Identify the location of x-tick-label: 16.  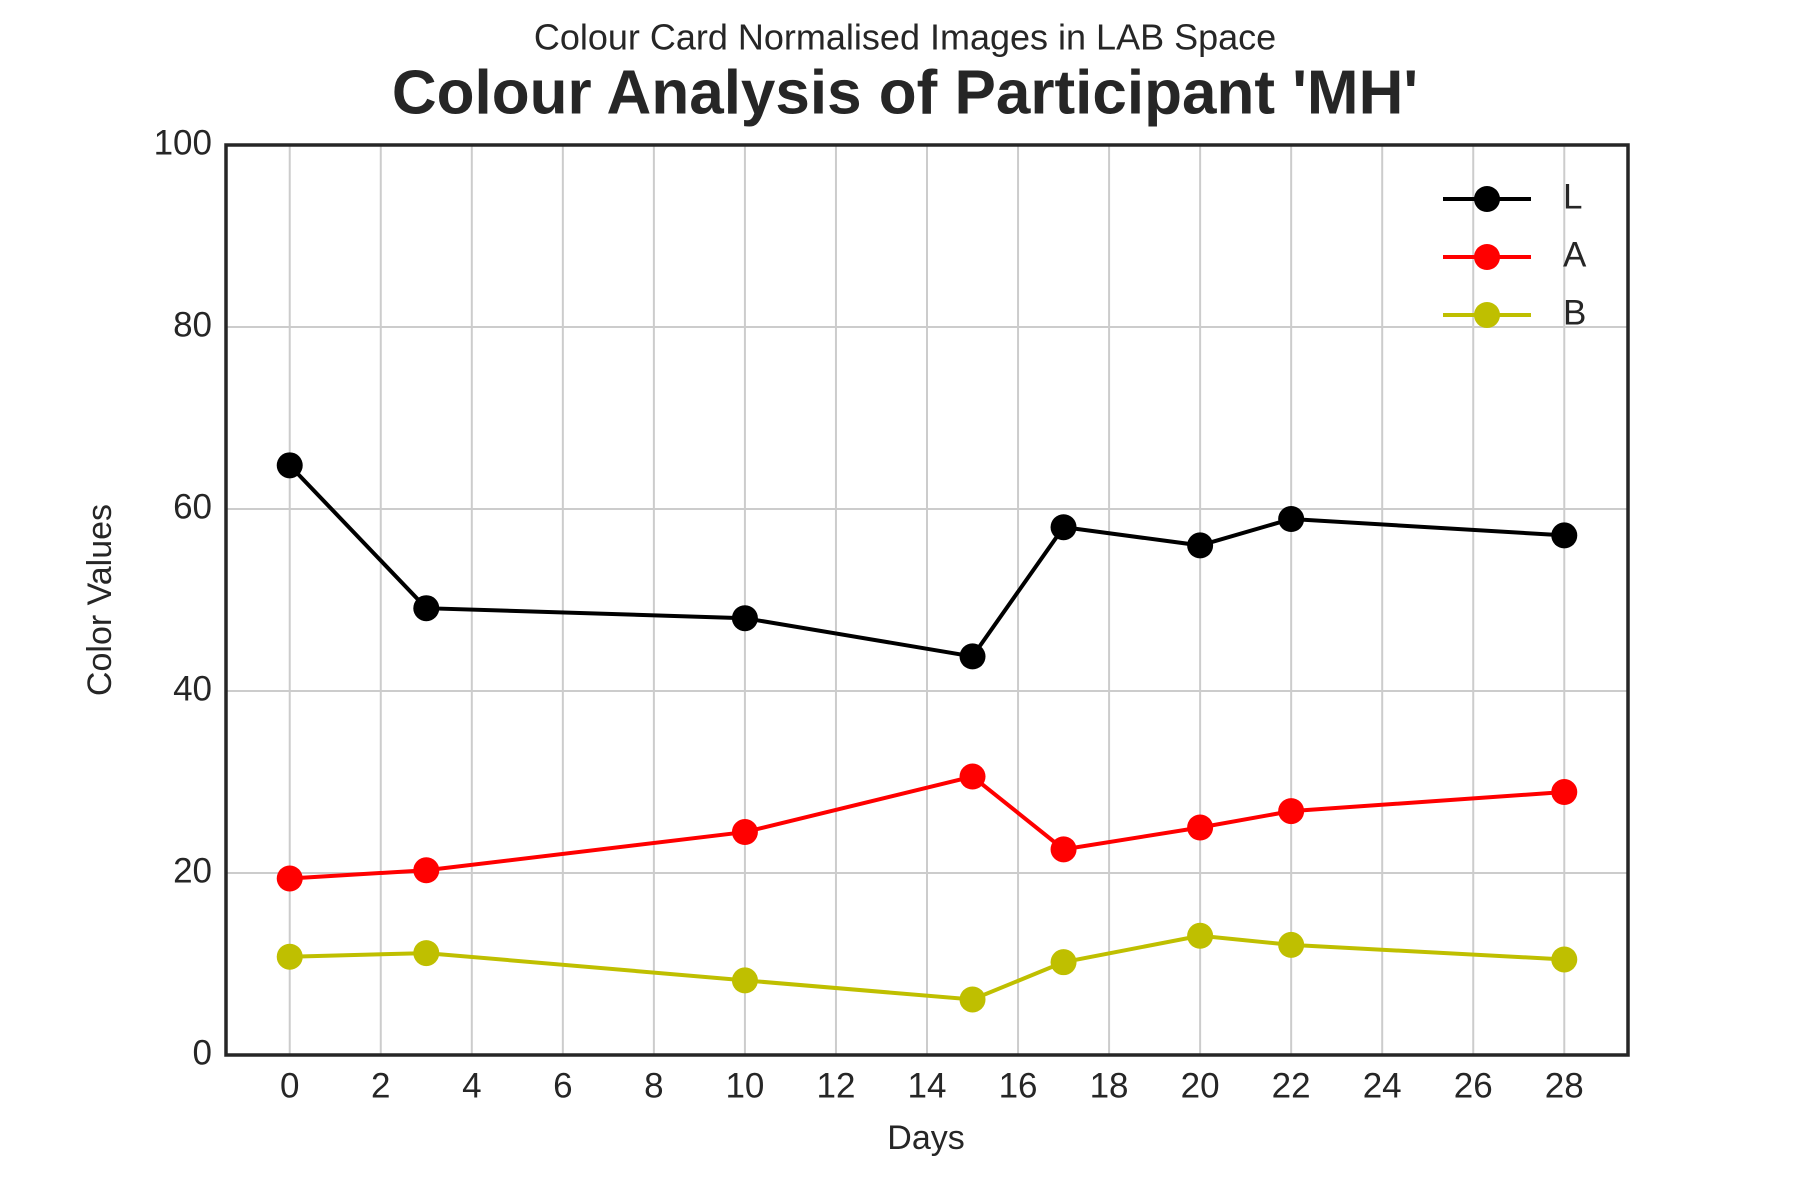
(1018, 1085).